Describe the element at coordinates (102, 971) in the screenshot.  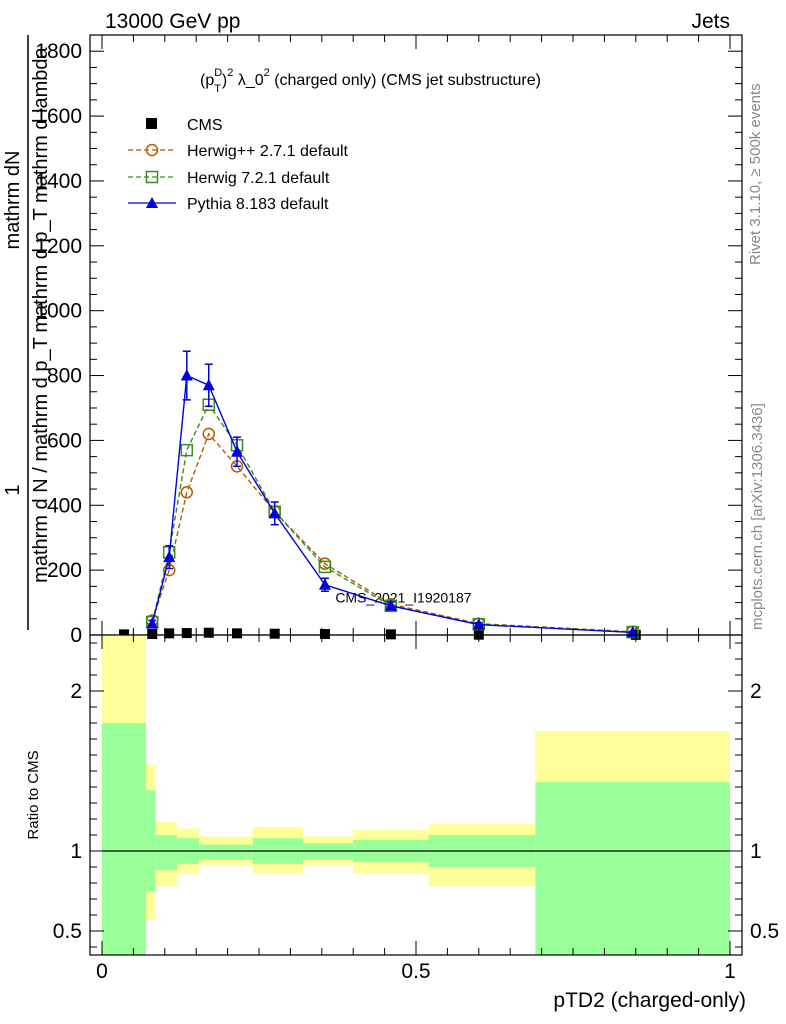
I see `ratio-xtick-label: 0` at that location.